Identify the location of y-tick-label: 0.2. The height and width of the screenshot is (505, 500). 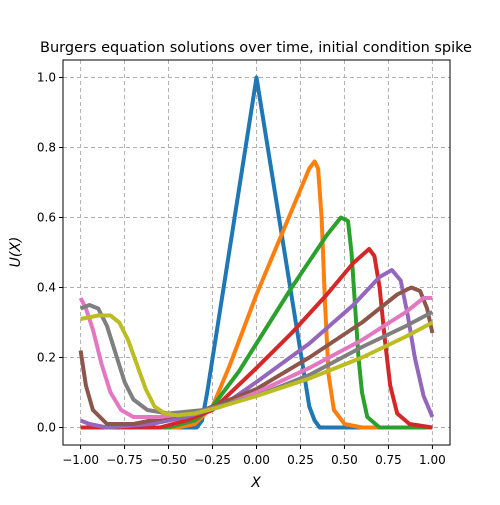
(46, 358).